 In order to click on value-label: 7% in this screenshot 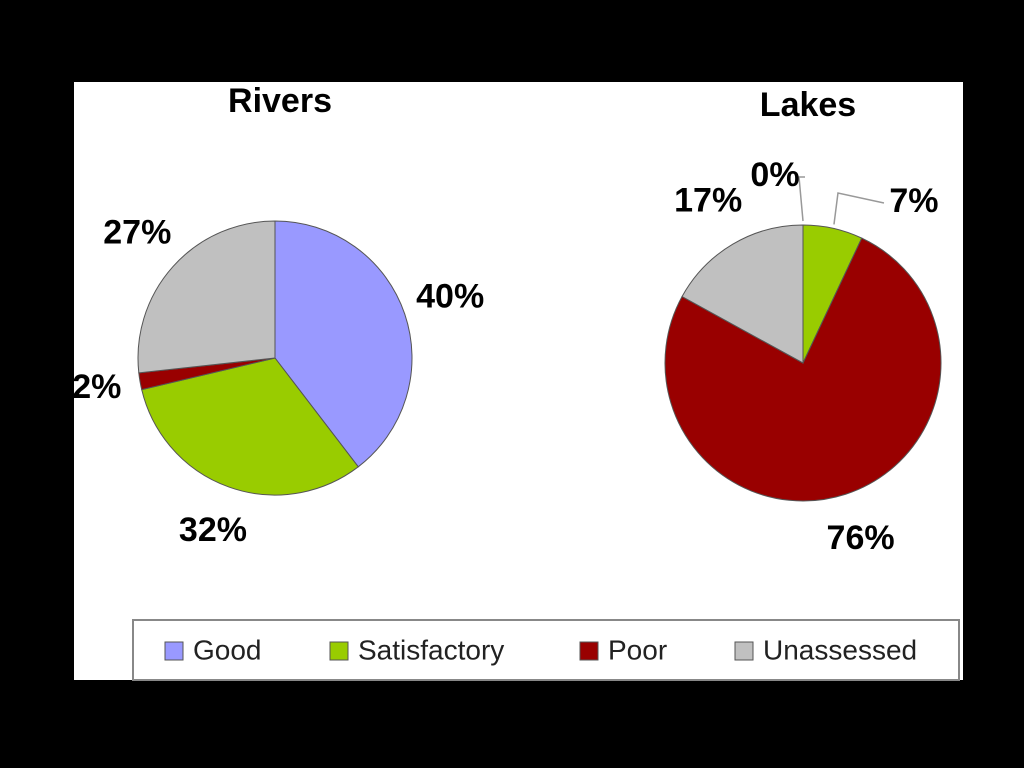, I will do `click(913, 201)`.